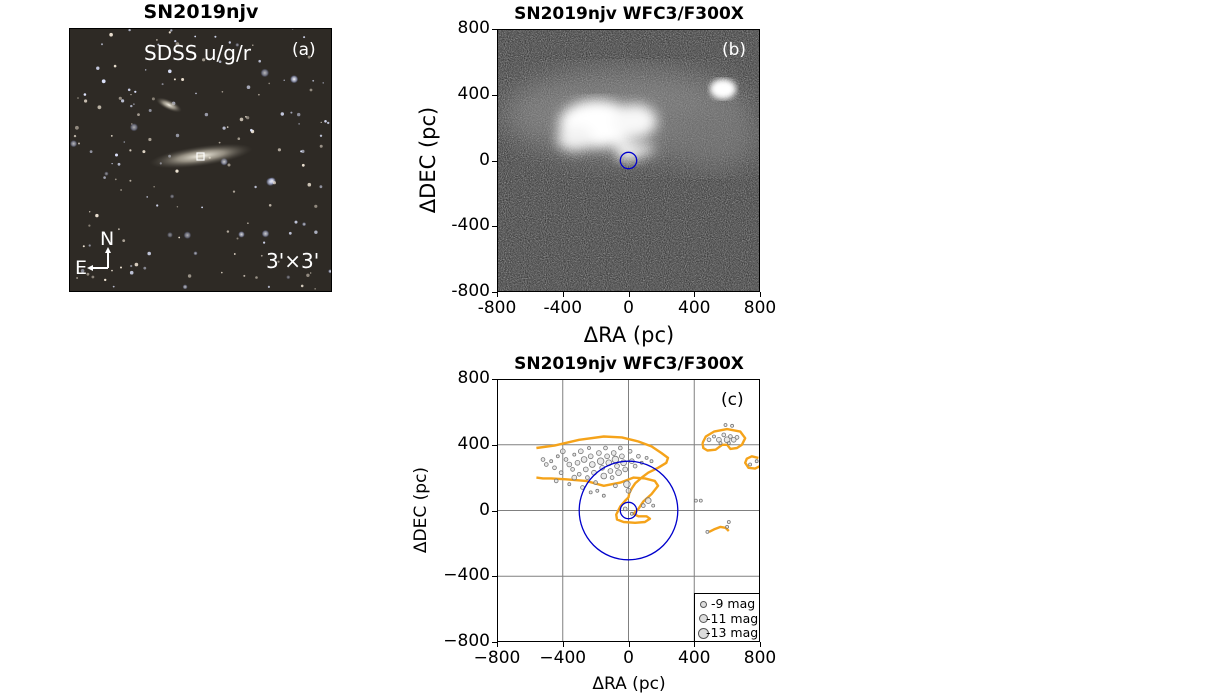 The image size is (1220, 700). I want to click on legend-label-large: -13 mag, so click(732, 632).